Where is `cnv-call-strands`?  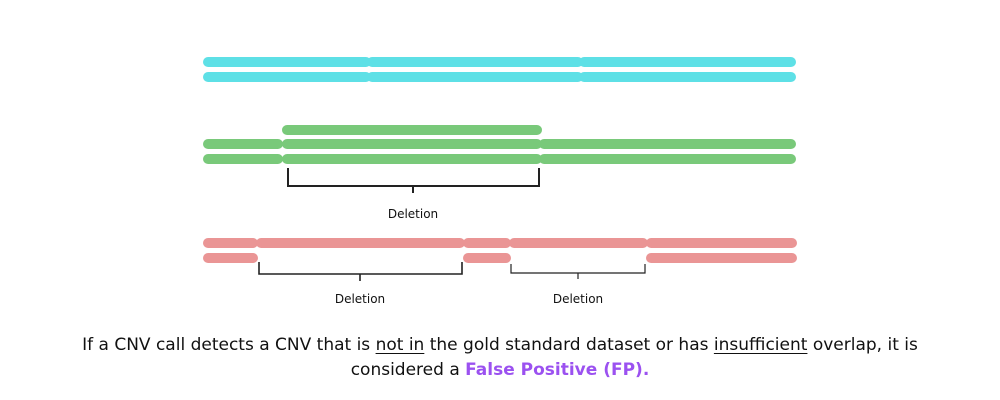 cnv-call-strands is located at coordinates (500, 250).